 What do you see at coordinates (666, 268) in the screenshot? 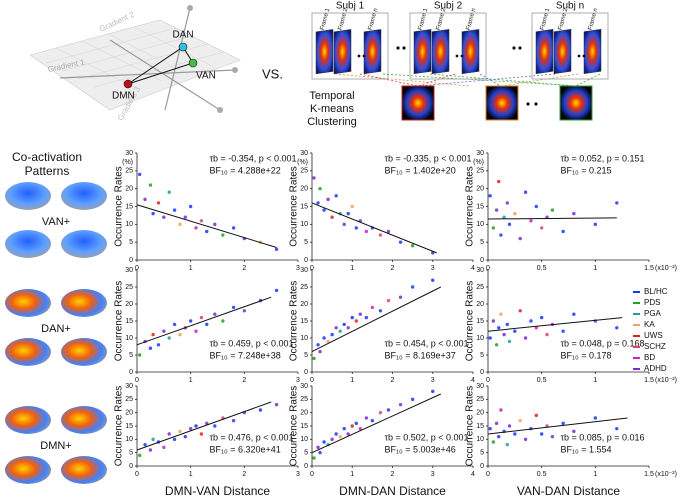
I see `x-unit: (x10⁻²)` at bounding box center [666, 268].